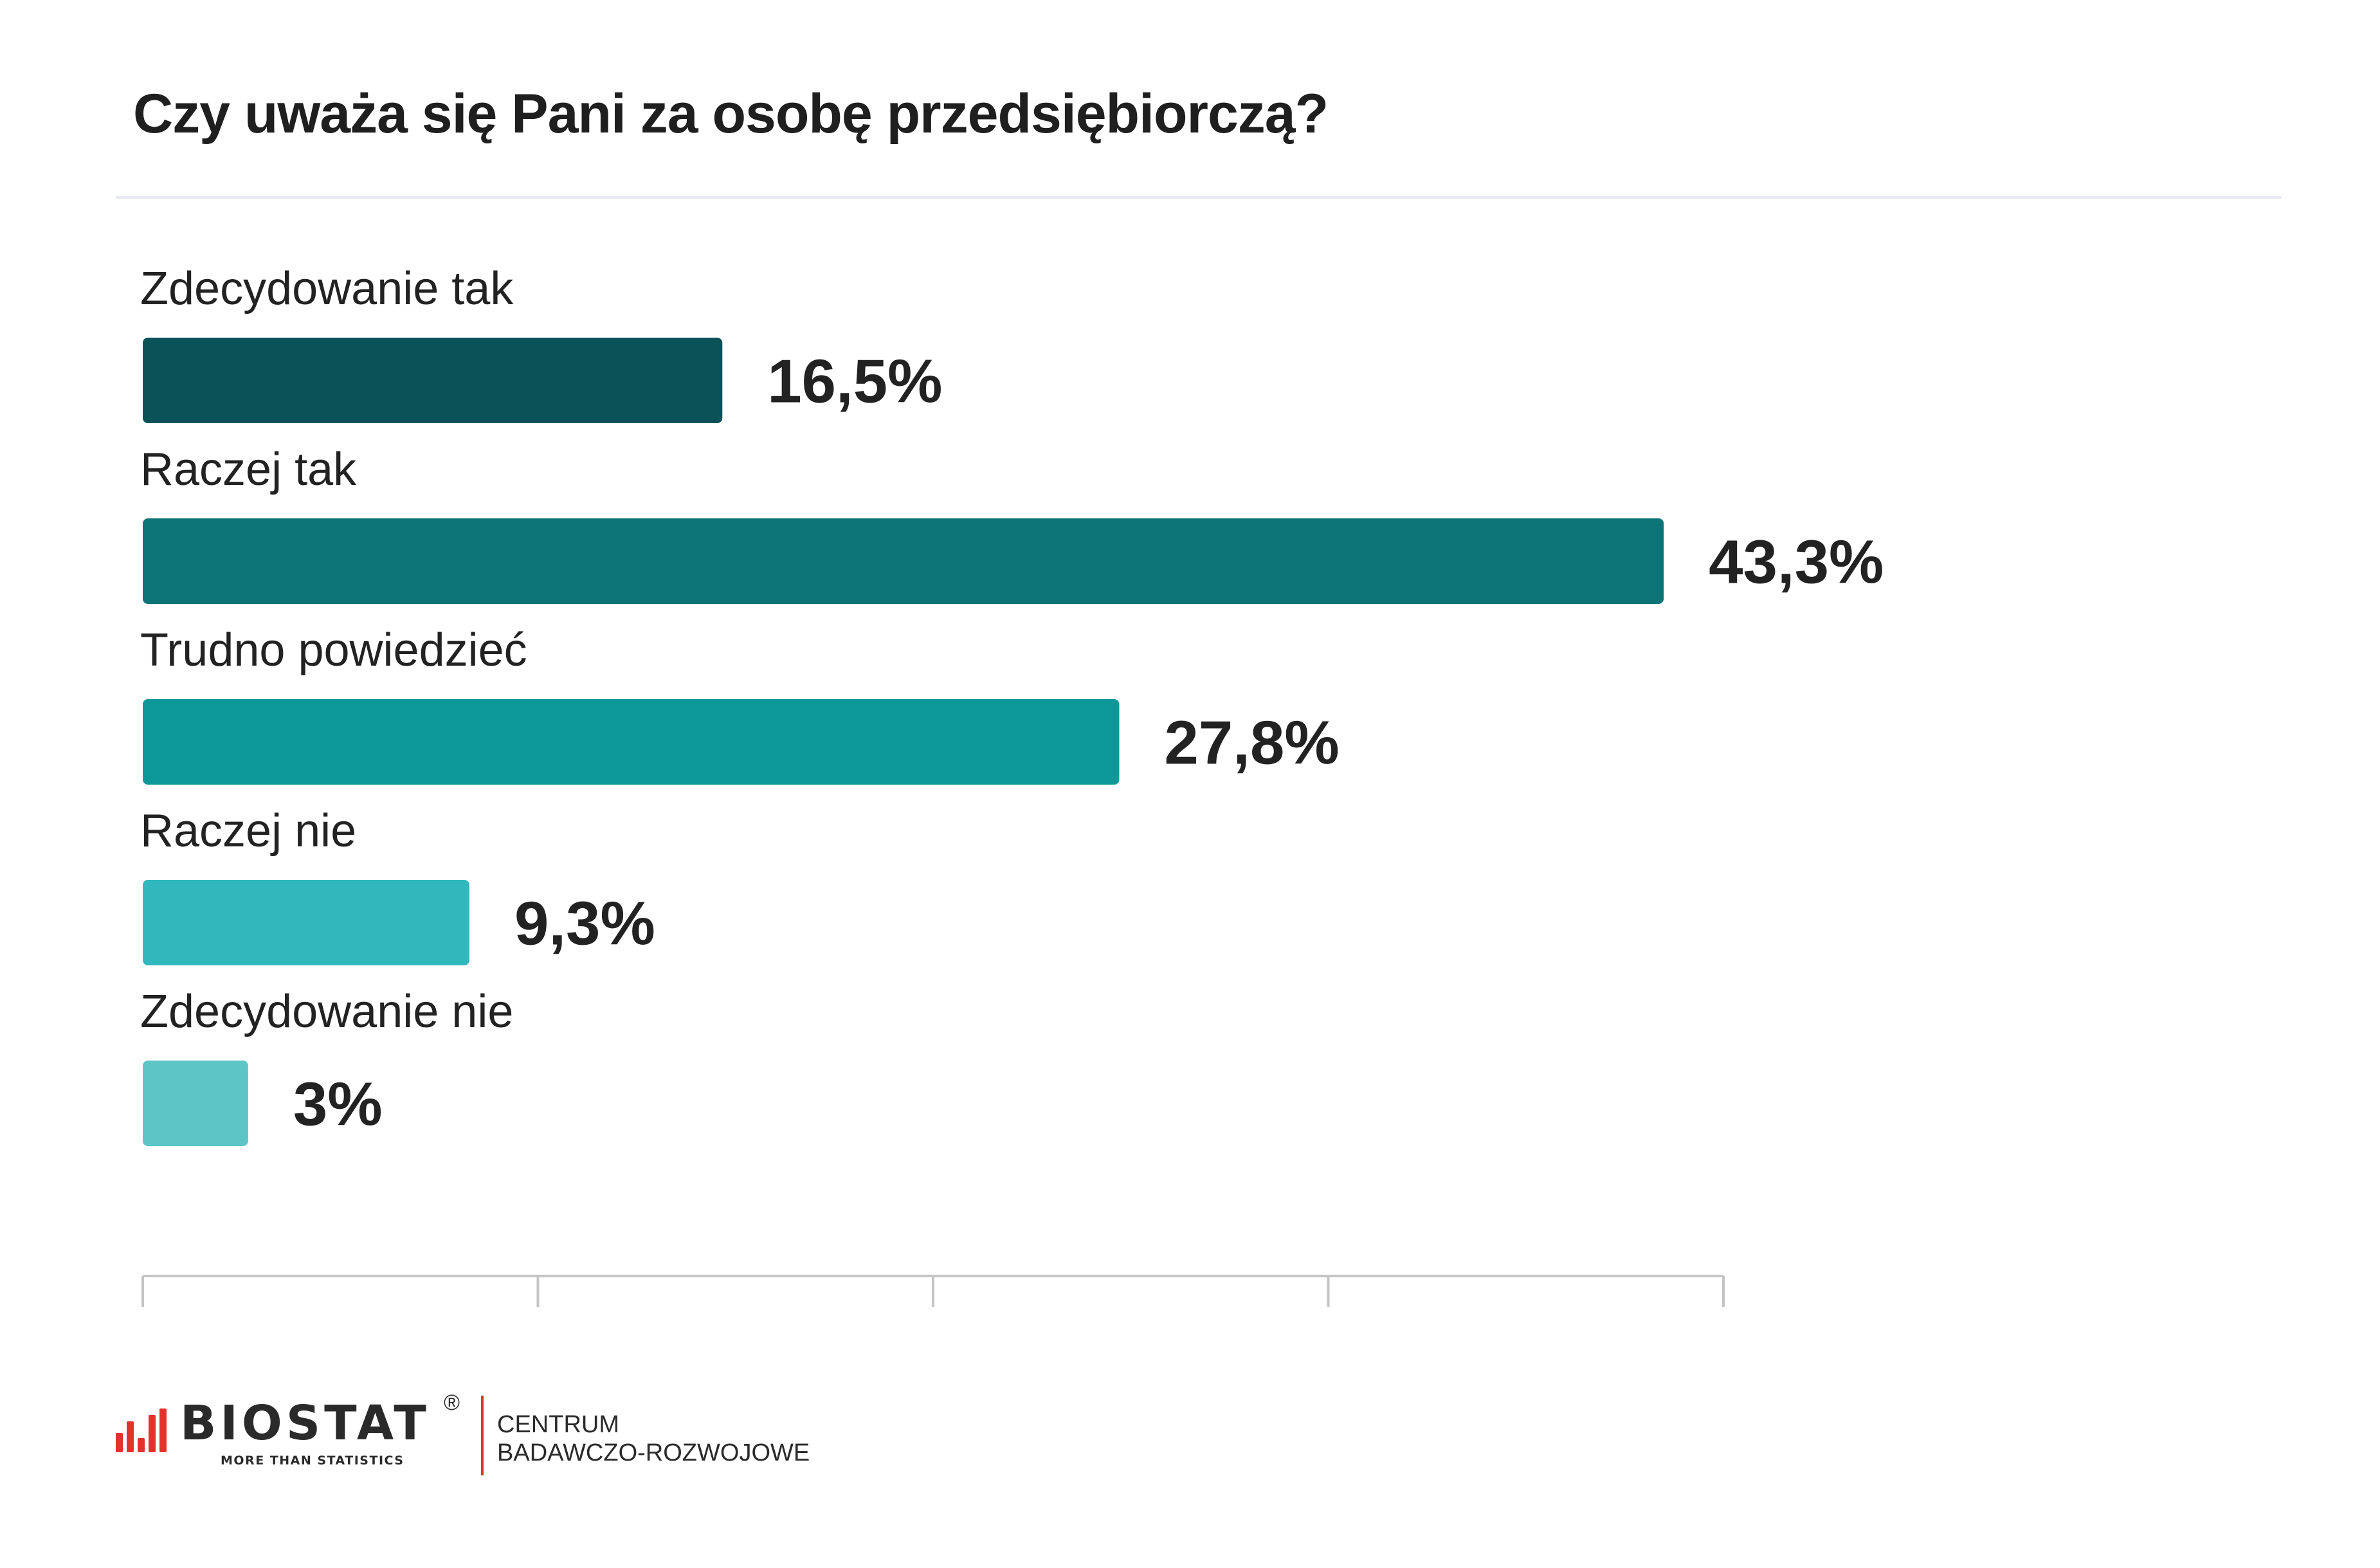 Image resolution: width=2380 pixels, height=1568 pixels. What do you see at coordinates (482, 1435) in the screenshot?
I see `logo-divider` at bounding box center [482, 1435].